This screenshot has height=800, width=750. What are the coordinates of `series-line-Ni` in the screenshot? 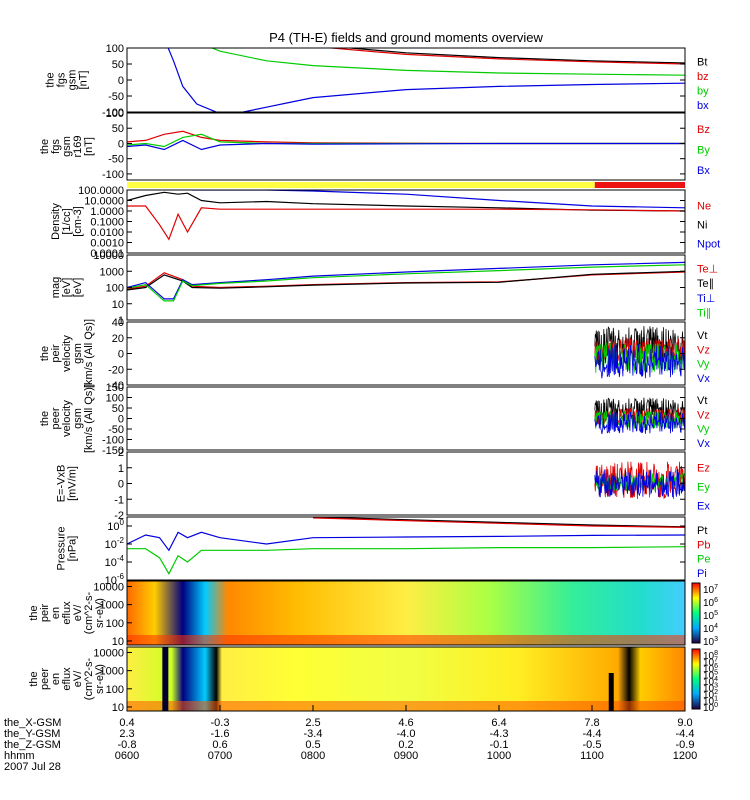 It's located at (406, 201).